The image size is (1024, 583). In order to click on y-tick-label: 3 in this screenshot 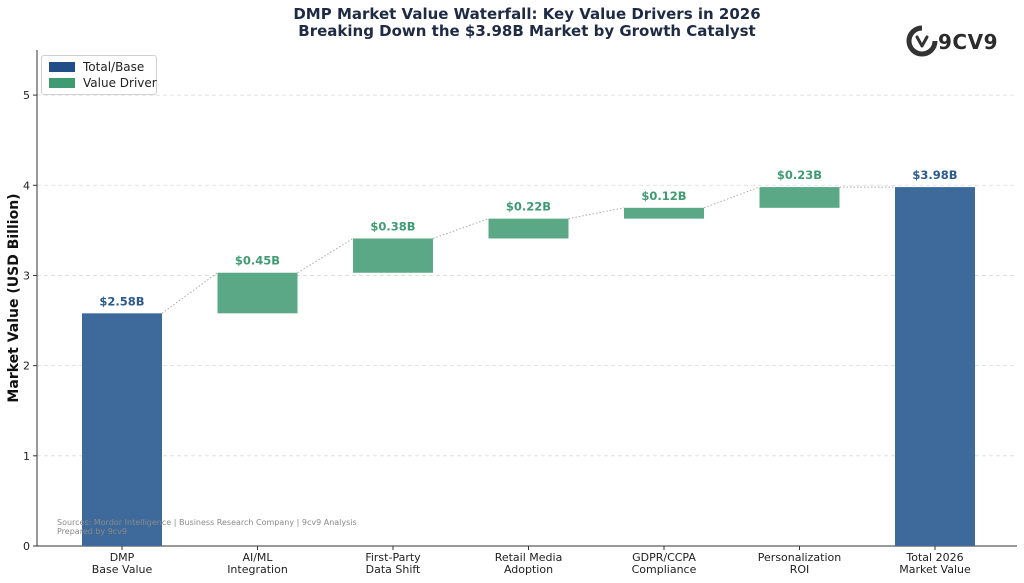, I will do `click(26, 275)`.